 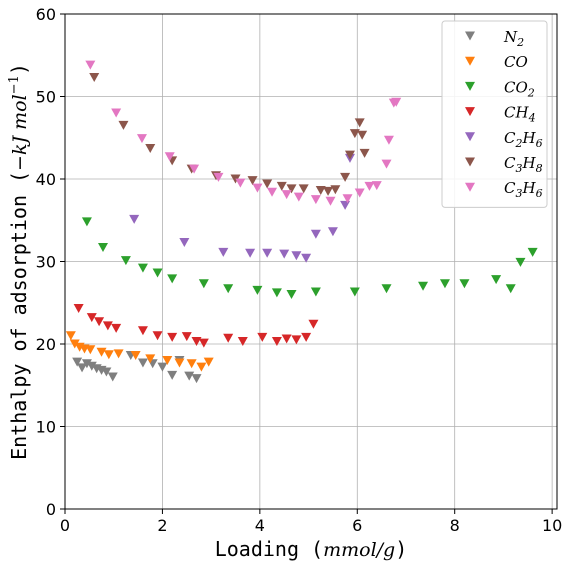 I want to click on x-tick-label: 6, so click(x=357, y=525).